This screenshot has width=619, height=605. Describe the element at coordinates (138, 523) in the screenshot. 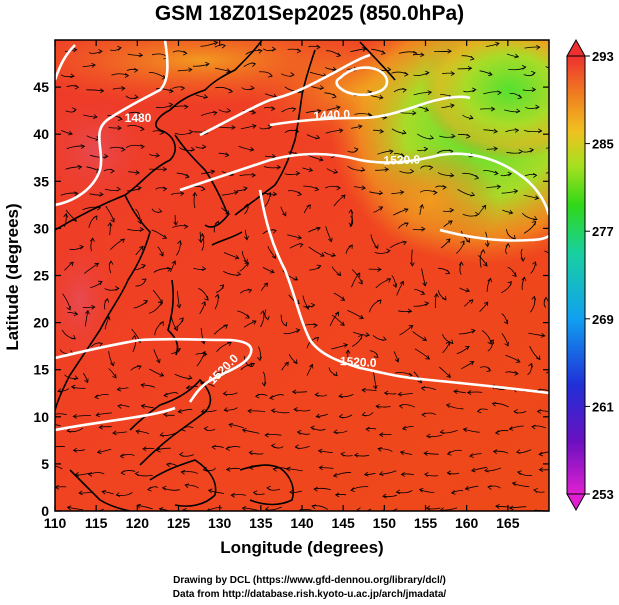

I see `x-tick-label: 120` at that location.